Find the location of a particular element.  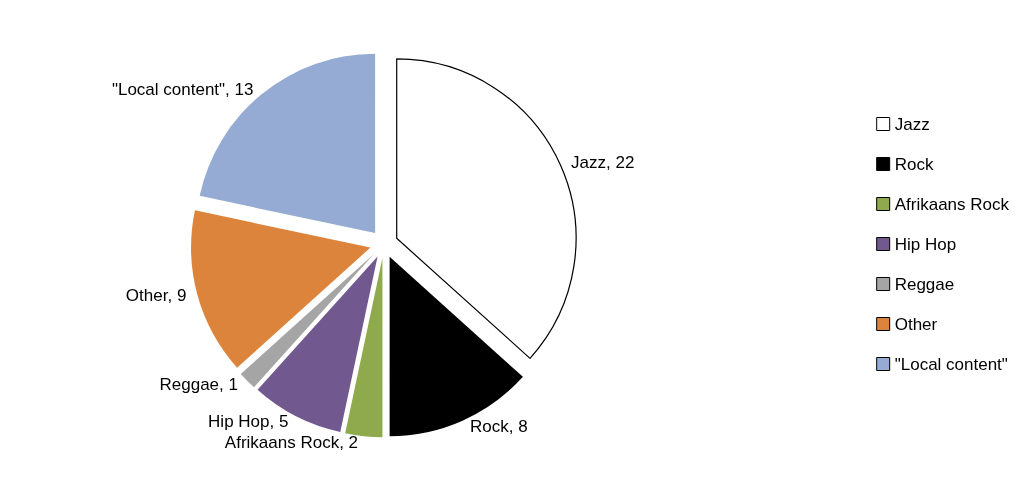

data-label: Other, 9 is located at coordinates (156, 296).